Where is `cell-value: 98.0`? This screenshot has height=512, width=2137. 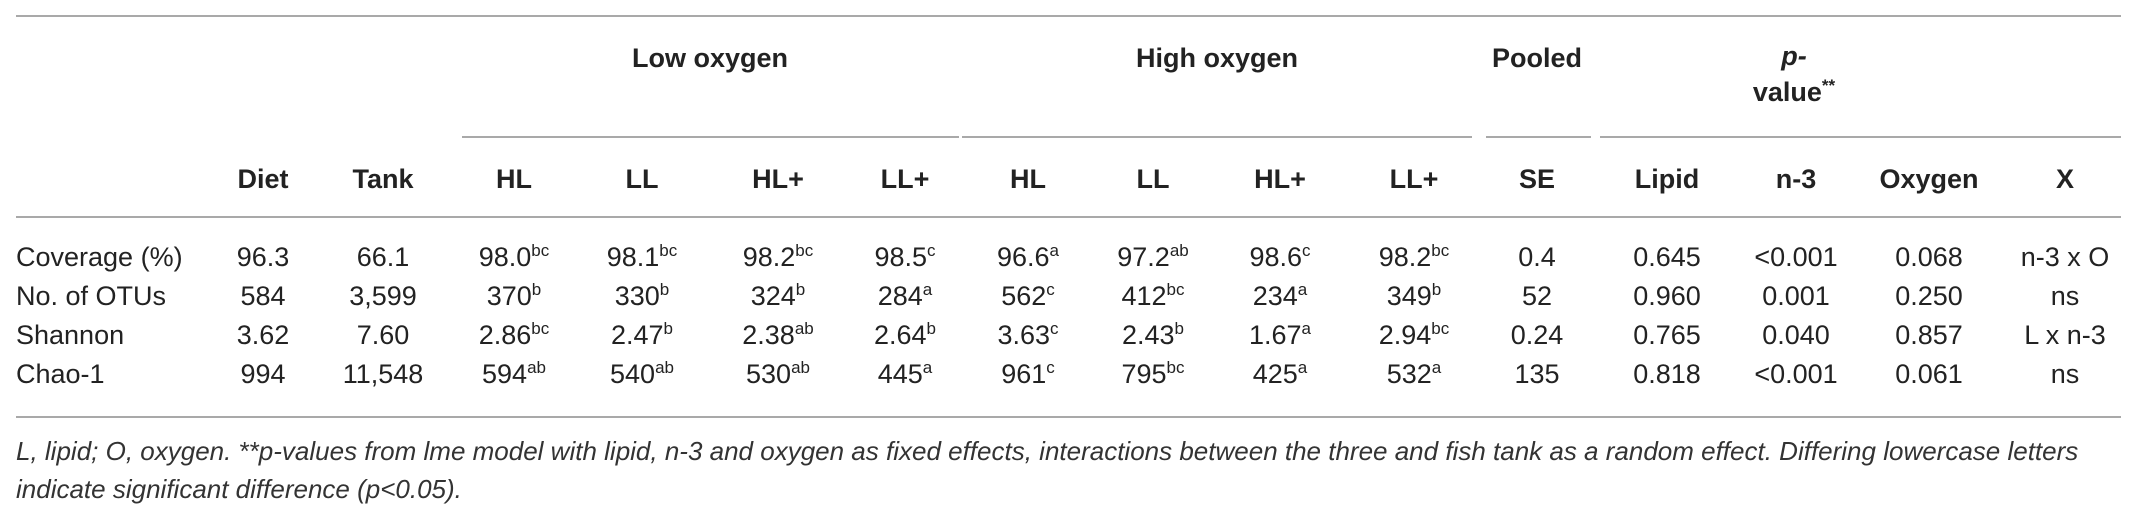
cell-value: 98.0 is located at coordinates (505, 257).